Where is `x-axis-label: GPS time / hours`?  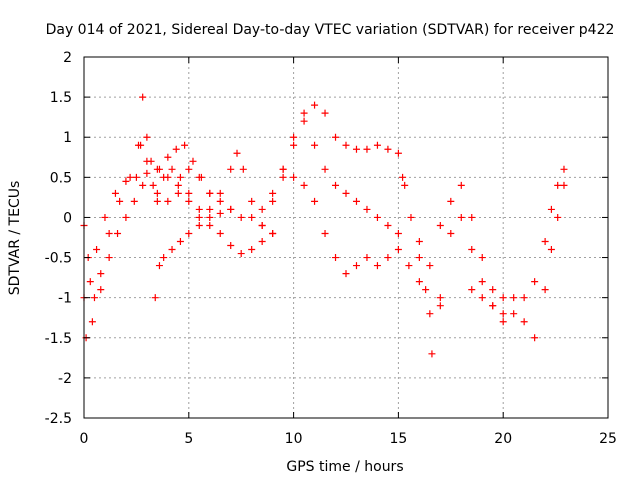
x-axis-label: GPS time / hours is located at coordinates (344, 467).